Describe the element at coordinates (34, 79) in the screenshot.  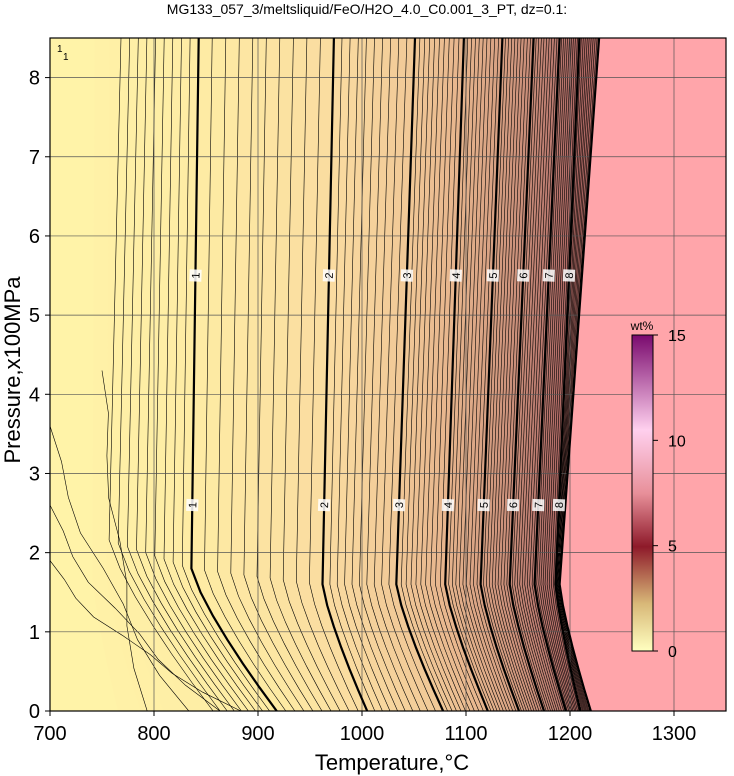
I see `y-tick-label: 8` at that location.